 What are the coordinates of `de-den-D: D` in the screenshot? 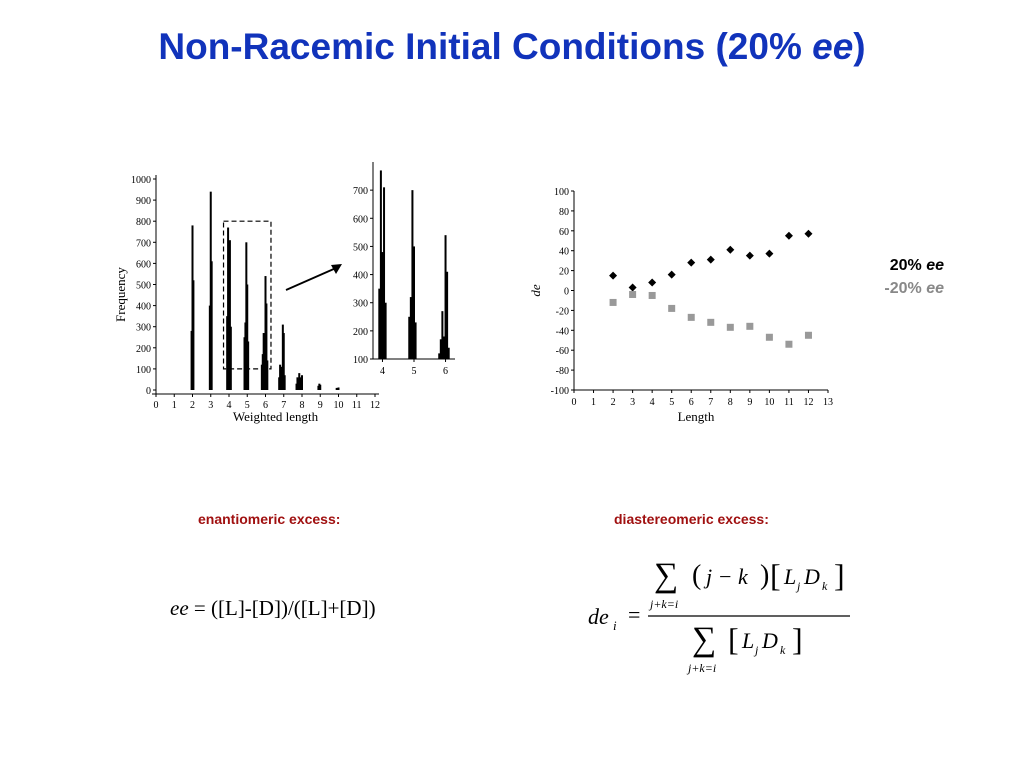 It's located at (769, 640).